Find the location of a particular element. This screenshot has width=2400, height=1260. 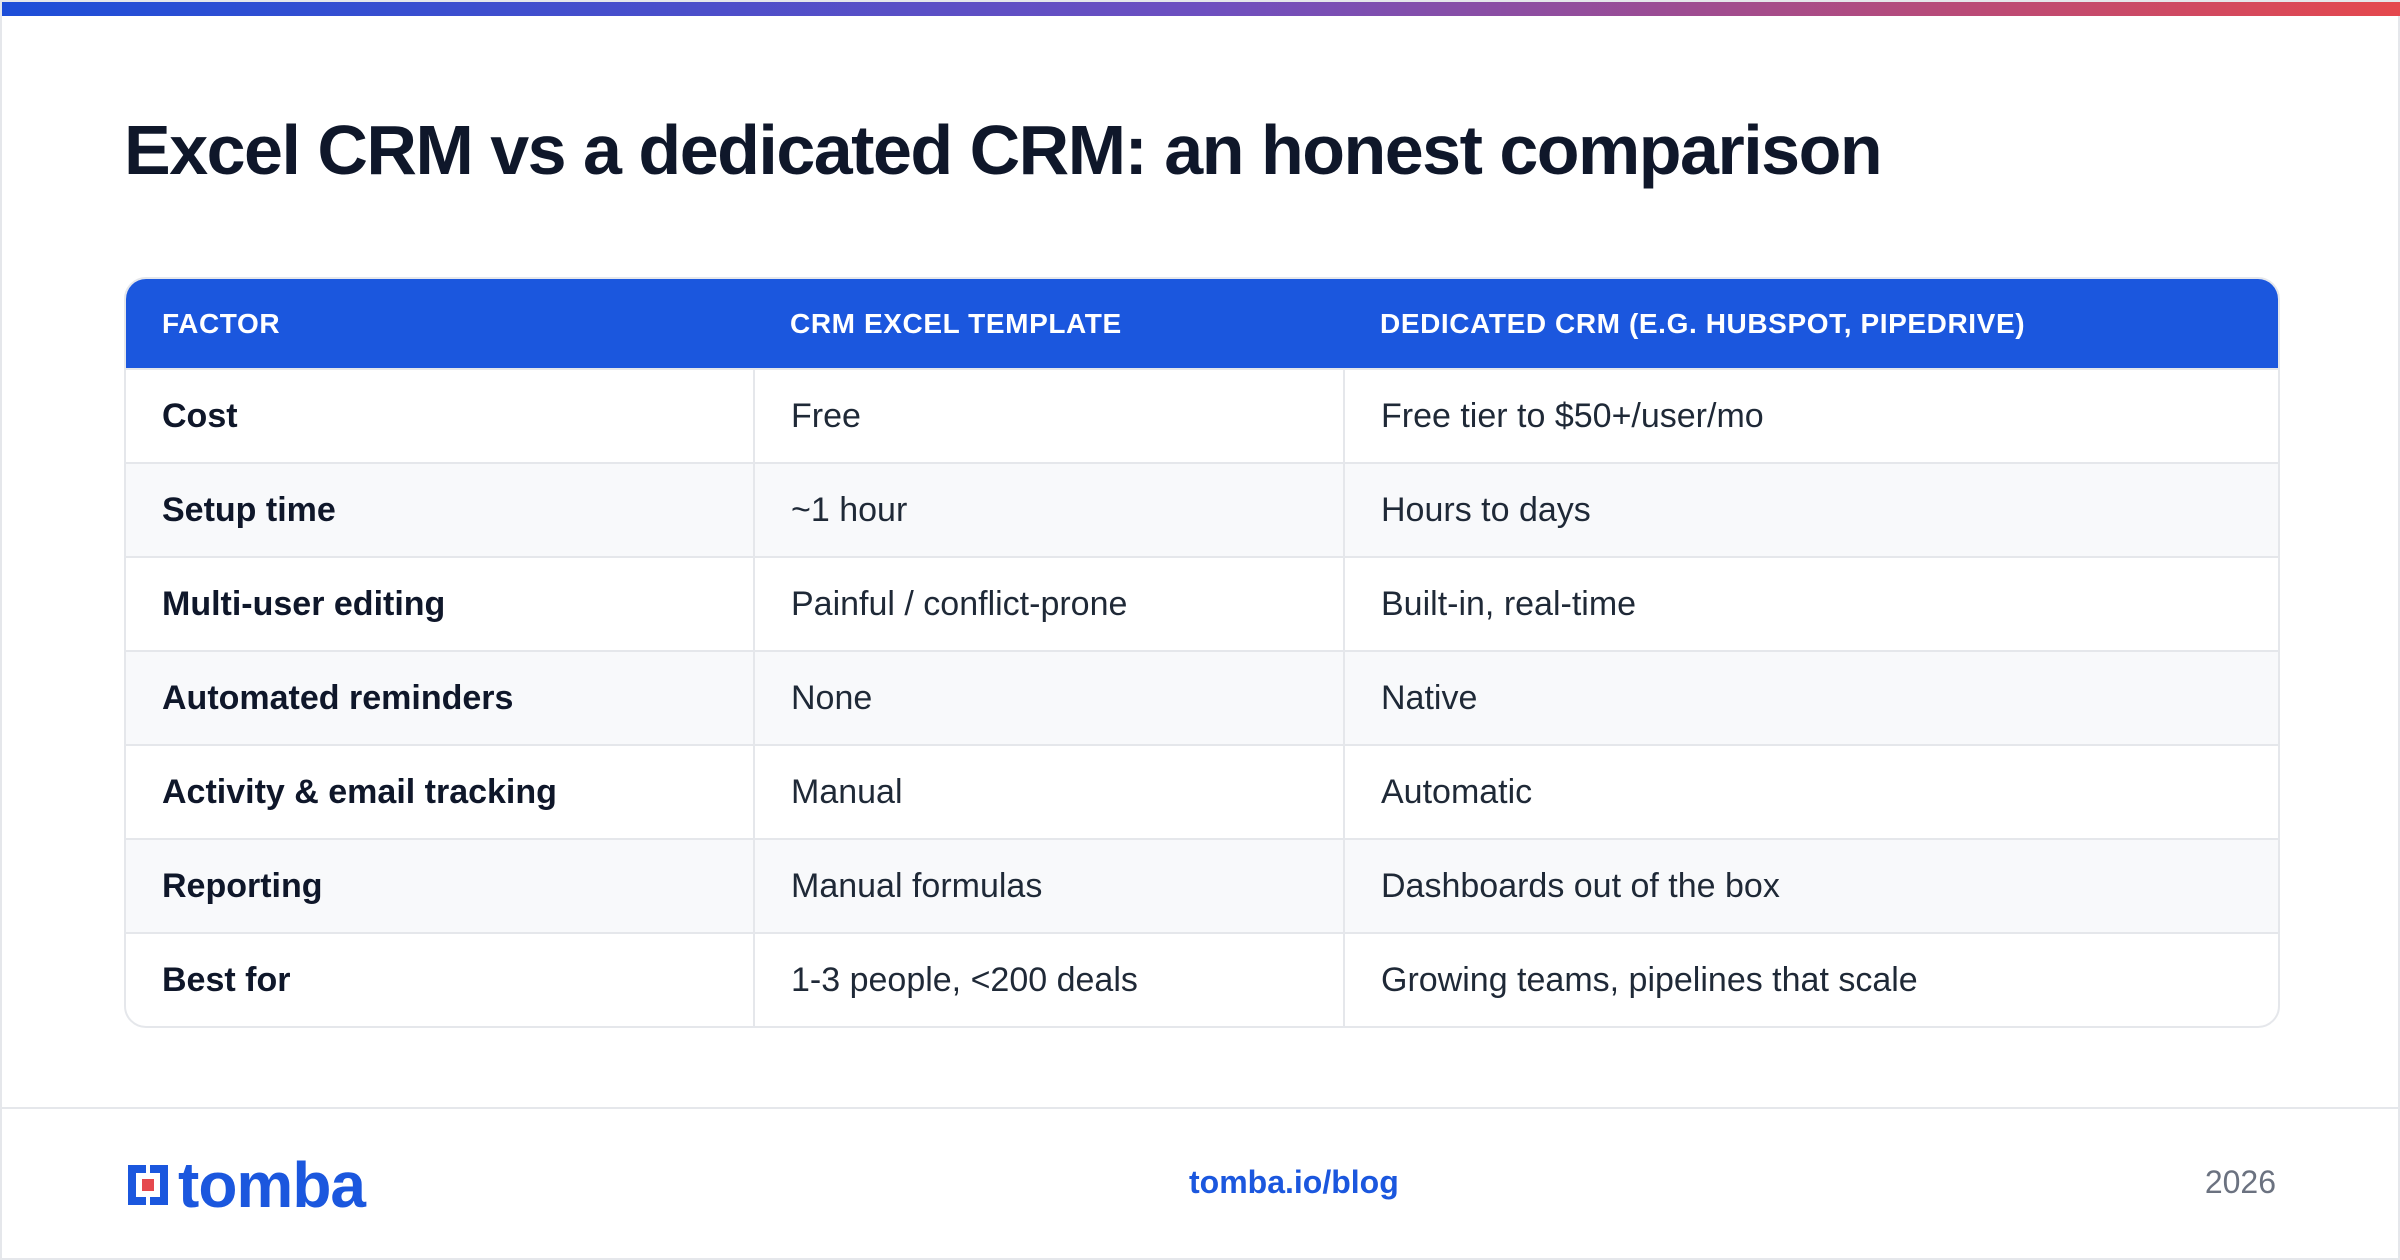

table-row: Automated reminders None Native is located at coordinates (1202, 697).